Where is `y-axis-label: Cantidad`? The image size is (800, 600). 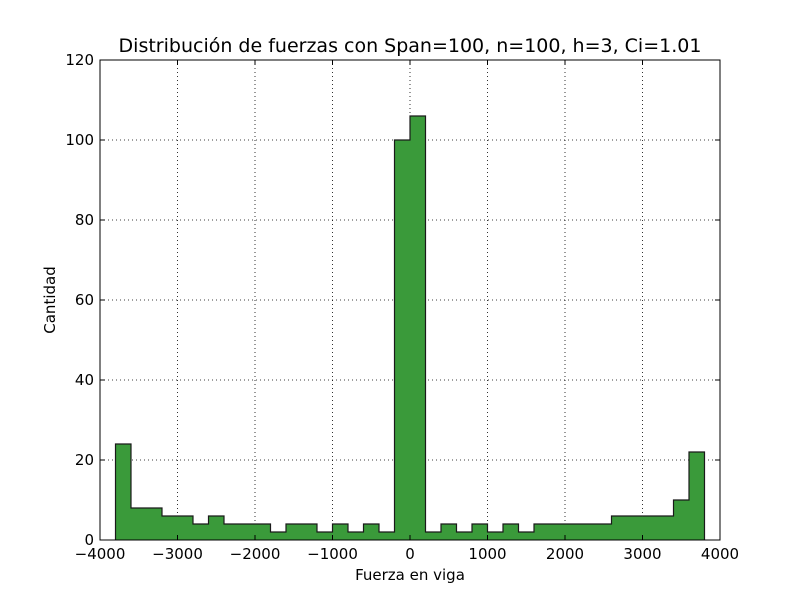 y-axis-label: Cantidad is located at coordinates (50, 299).